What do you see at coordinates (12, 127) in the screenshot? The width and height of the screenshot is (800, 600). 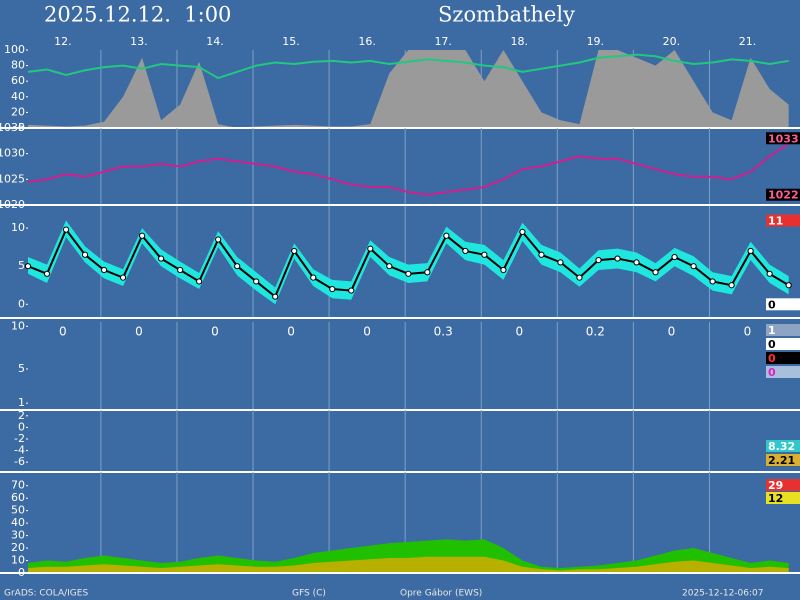 I see `y-tick-label: 1035` at bounding box center [12, 127].